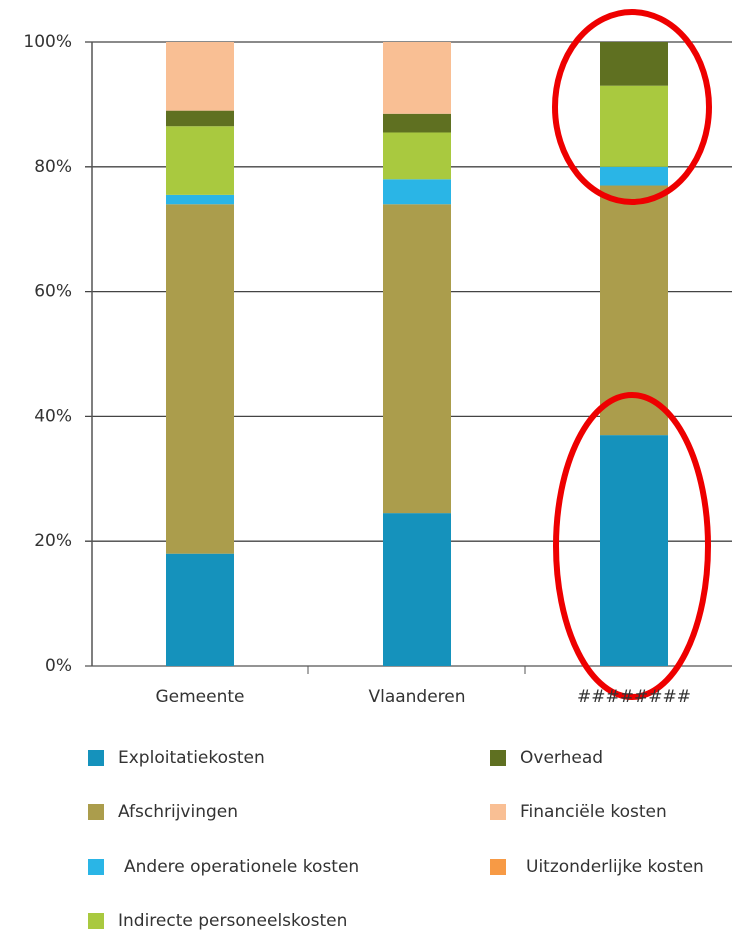 This screenshot has width=732, height=932. I want to click on legend-label: Indirecte personeelskosten, so click(232, 921).